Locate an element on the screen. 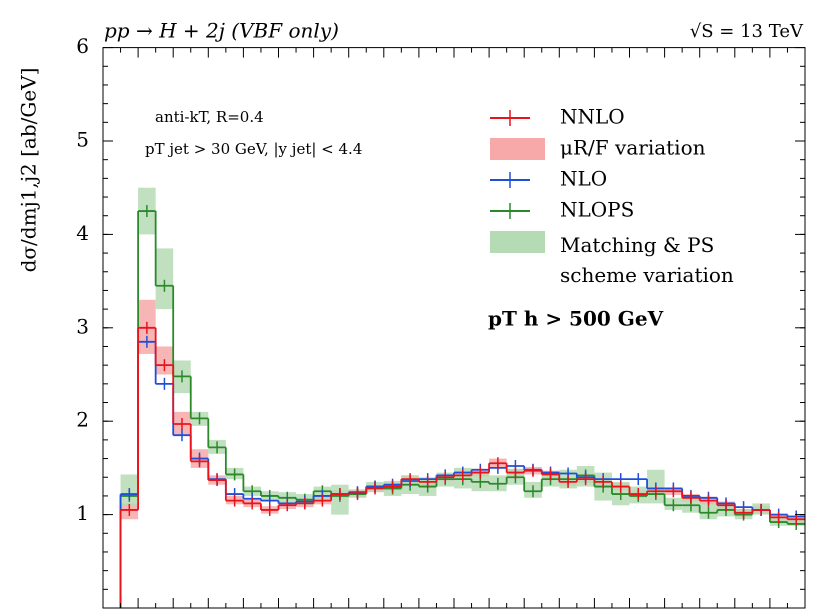 The height and width of the screenshot is (613, 830). y-tick-label: 4 is located at coordinates (82, 233).